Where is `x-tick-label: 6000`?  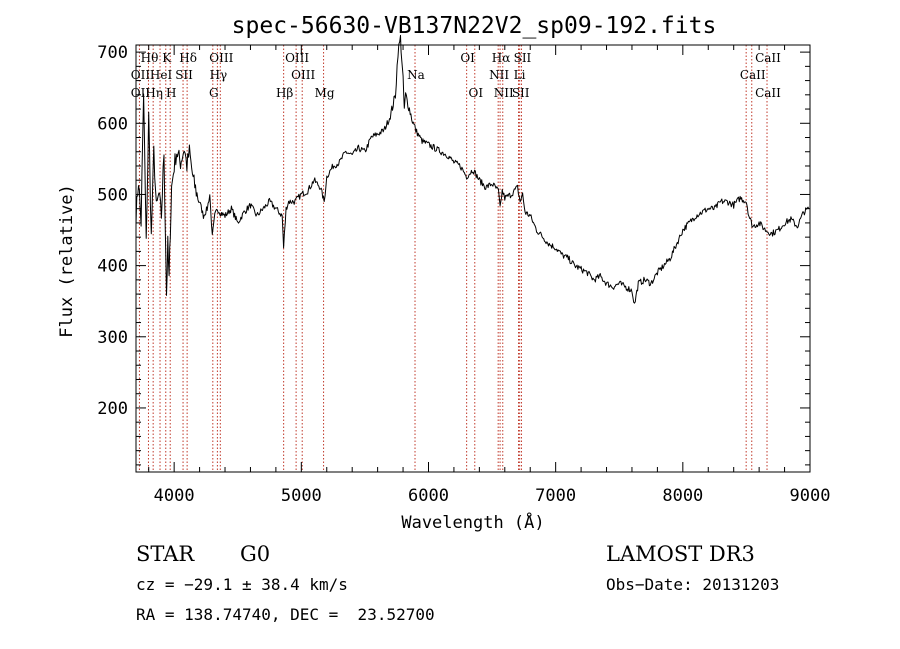 x-tick-label: 6000 is located at coordinates (428, 496).